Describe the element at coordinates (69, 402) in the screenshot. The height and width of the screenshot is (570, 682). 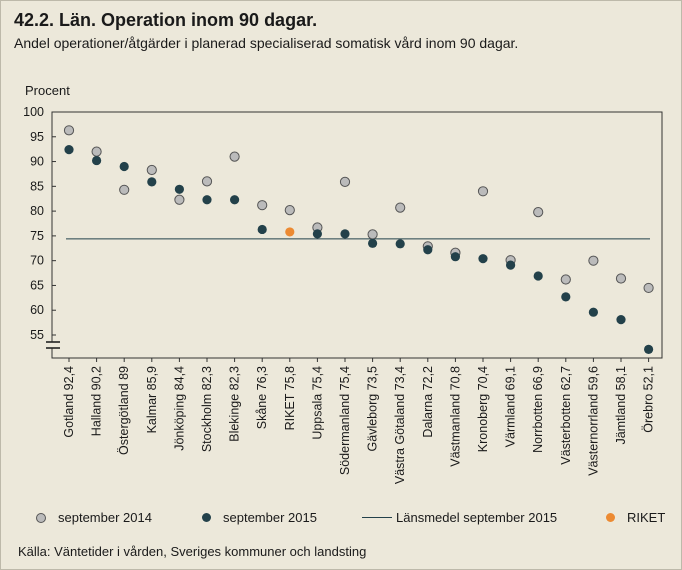
I see `x-tick-label: Gotland 92,4` at that location.